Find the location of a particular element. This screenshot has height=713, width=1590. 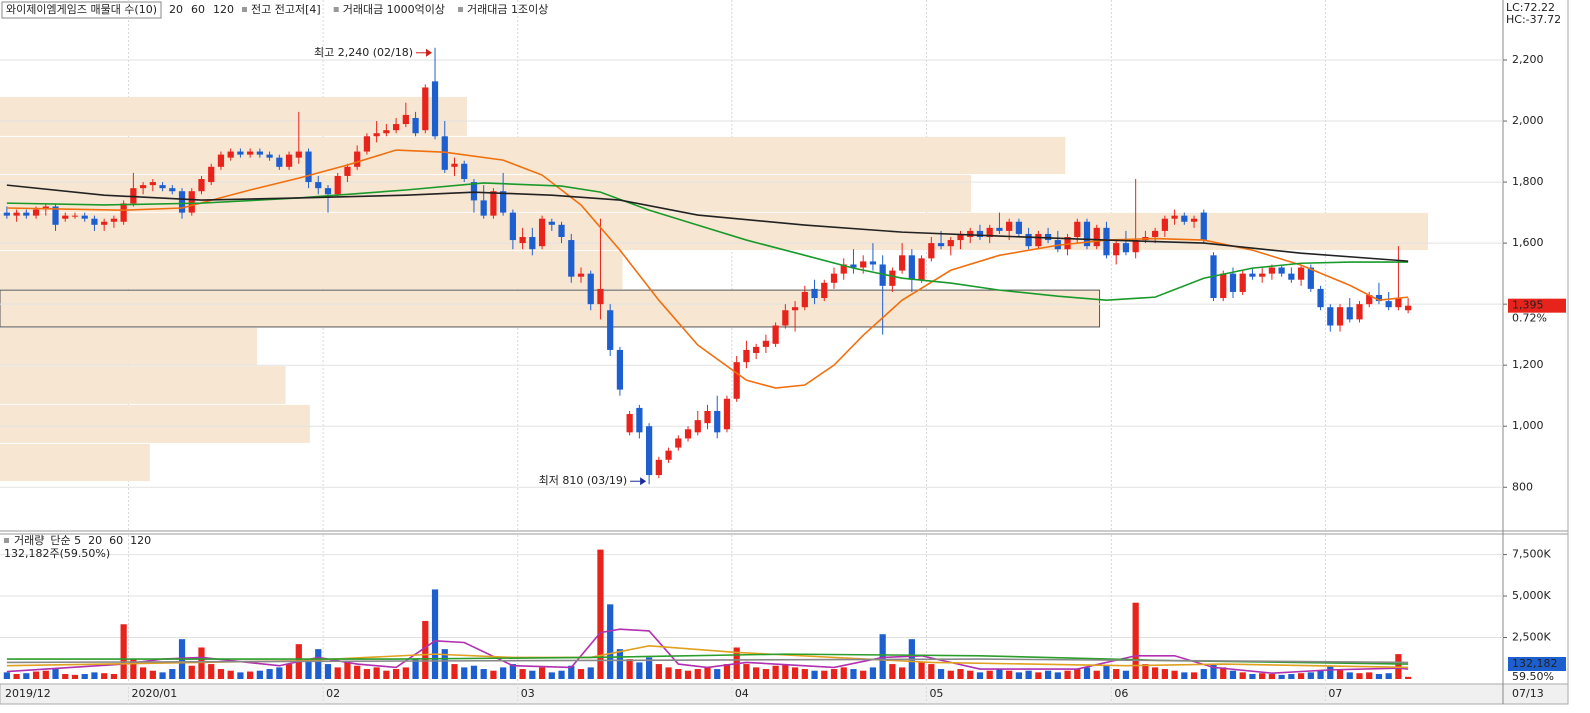

legend-label: 전고 전고저[4] is located at coordinates (286, 9).